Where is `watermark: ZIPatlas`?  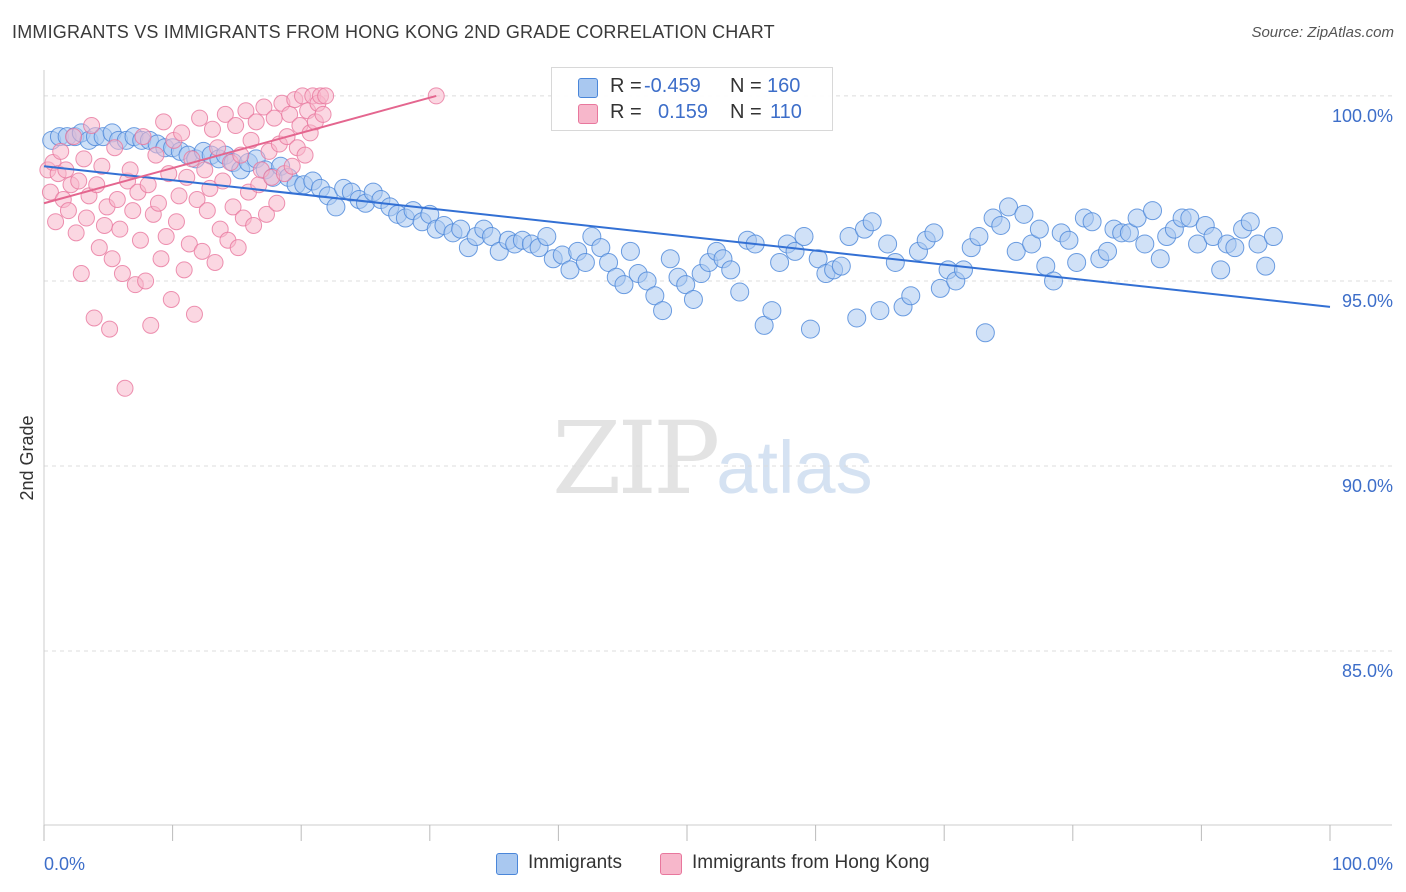 watermark: ZIPatlas is located at coordinates (712, 458).